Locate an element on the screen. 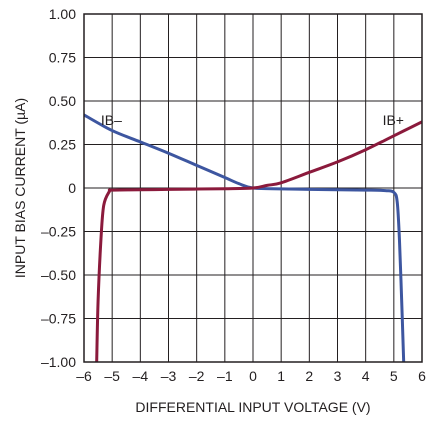 The image size is (435, 421). y-tick-labels: 1.00 0.75 0.50 0.25 0 –0.25 –0.50 –0.75 –1.00 is located at coordinates (58, 188).